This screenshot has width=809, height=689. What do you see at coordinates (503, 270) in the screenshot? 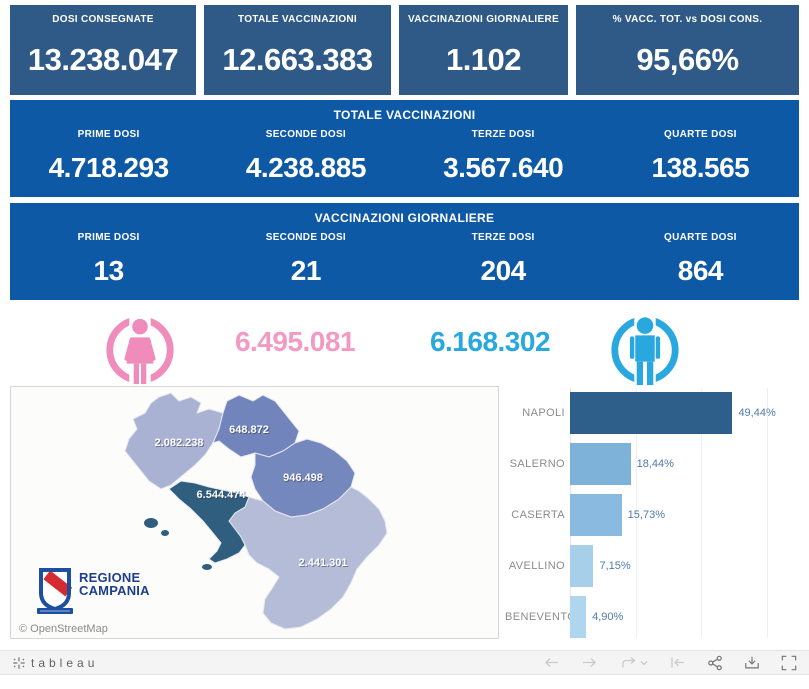
I see `col-value: 204` at bounding box center [503, 270].